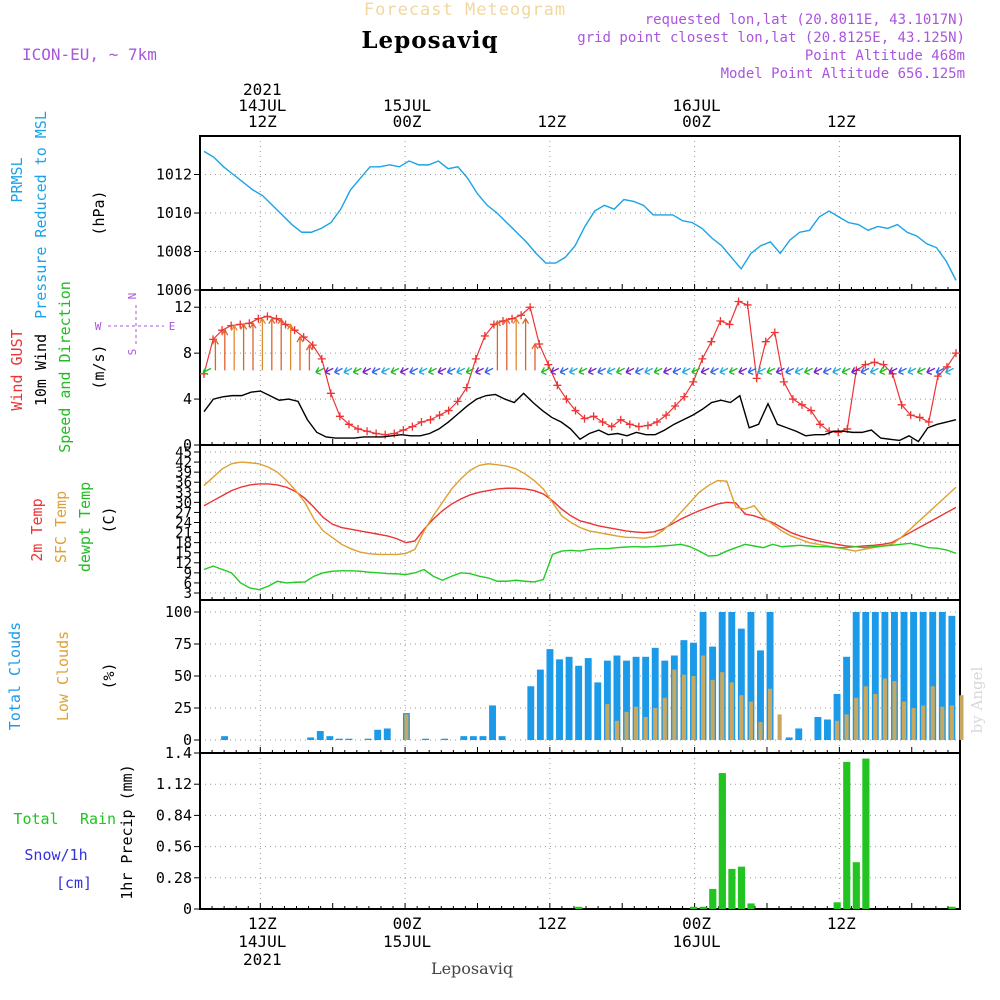  I want to click on label-snow-cm: [cm], so click(74, 883).